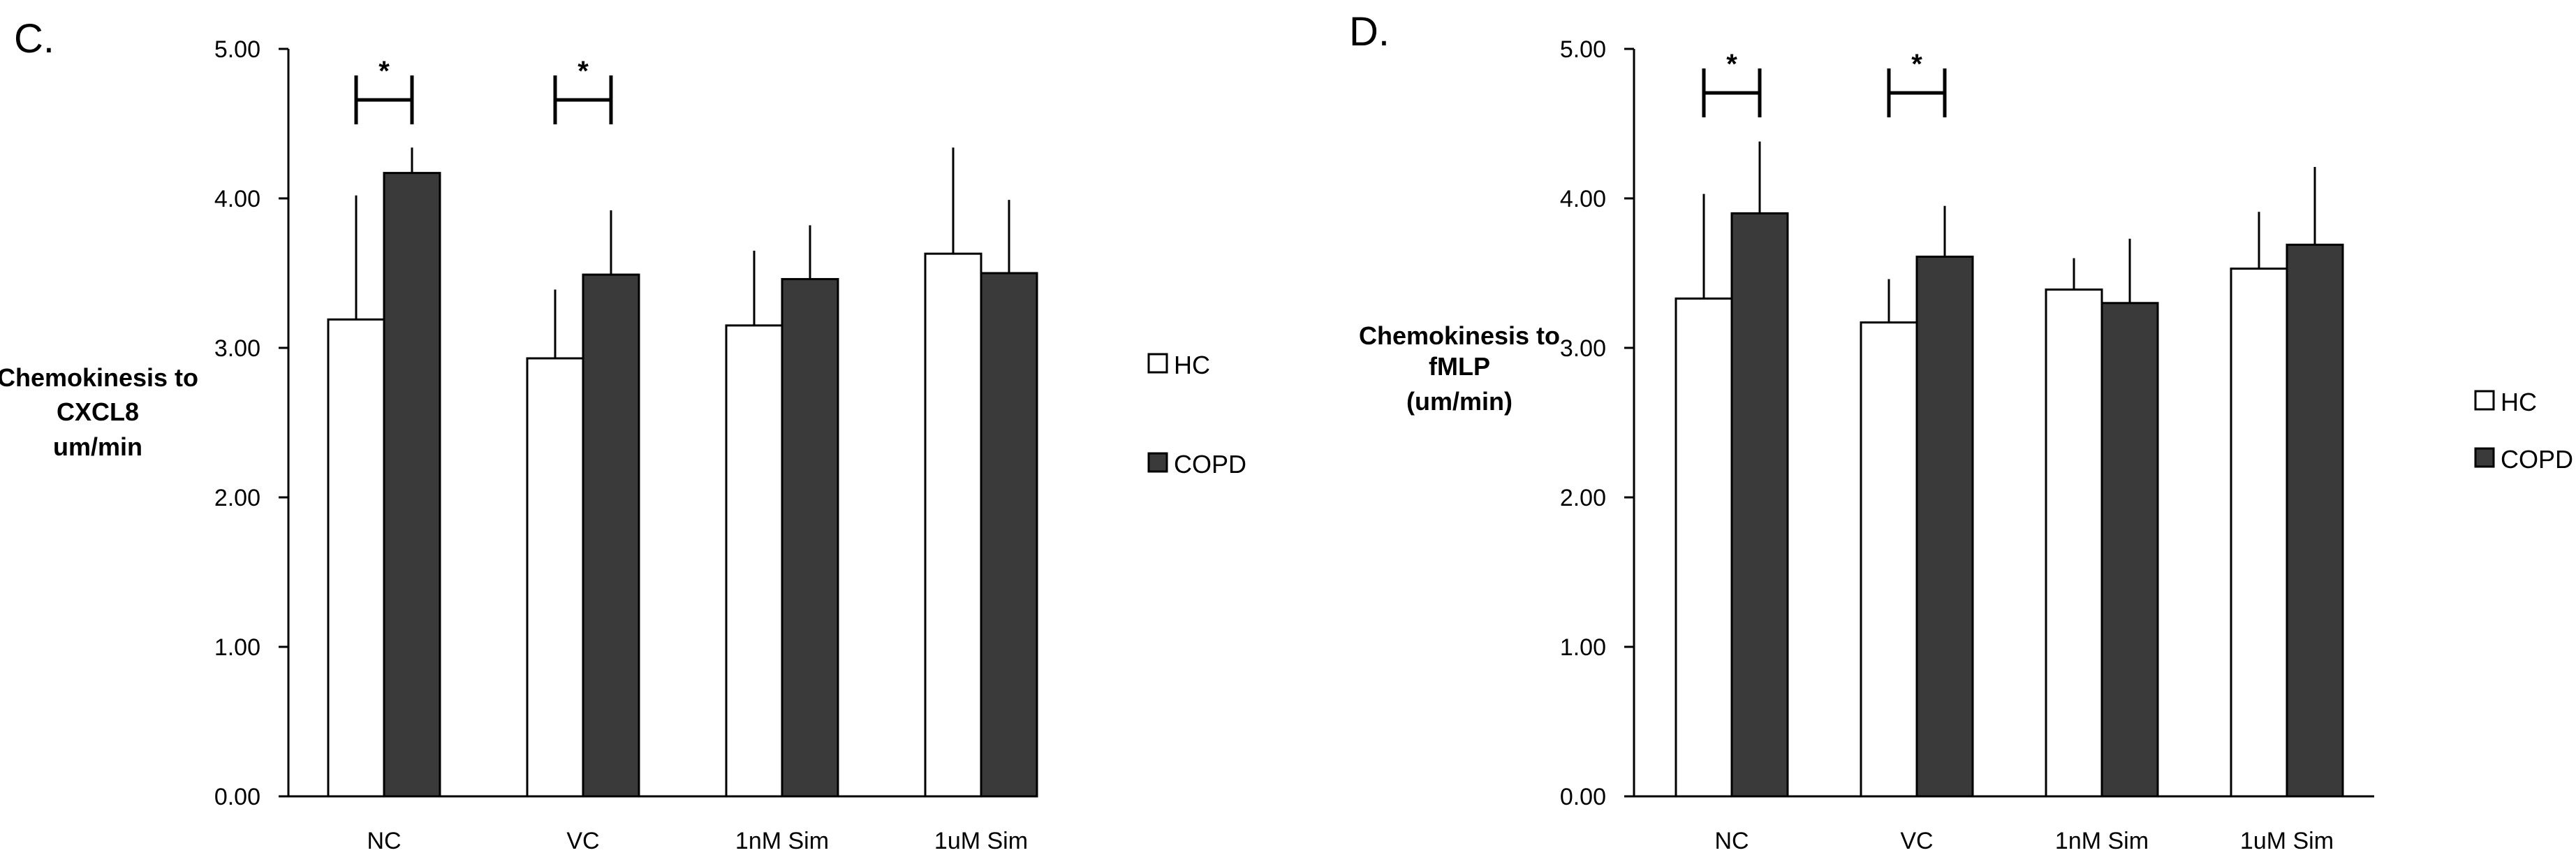 Image resolution: width=2576 pixels, height=862 pixels. Describe the element at coordinates (1369, 32) in the screenshot. I see `panel-label: D.` at that location.